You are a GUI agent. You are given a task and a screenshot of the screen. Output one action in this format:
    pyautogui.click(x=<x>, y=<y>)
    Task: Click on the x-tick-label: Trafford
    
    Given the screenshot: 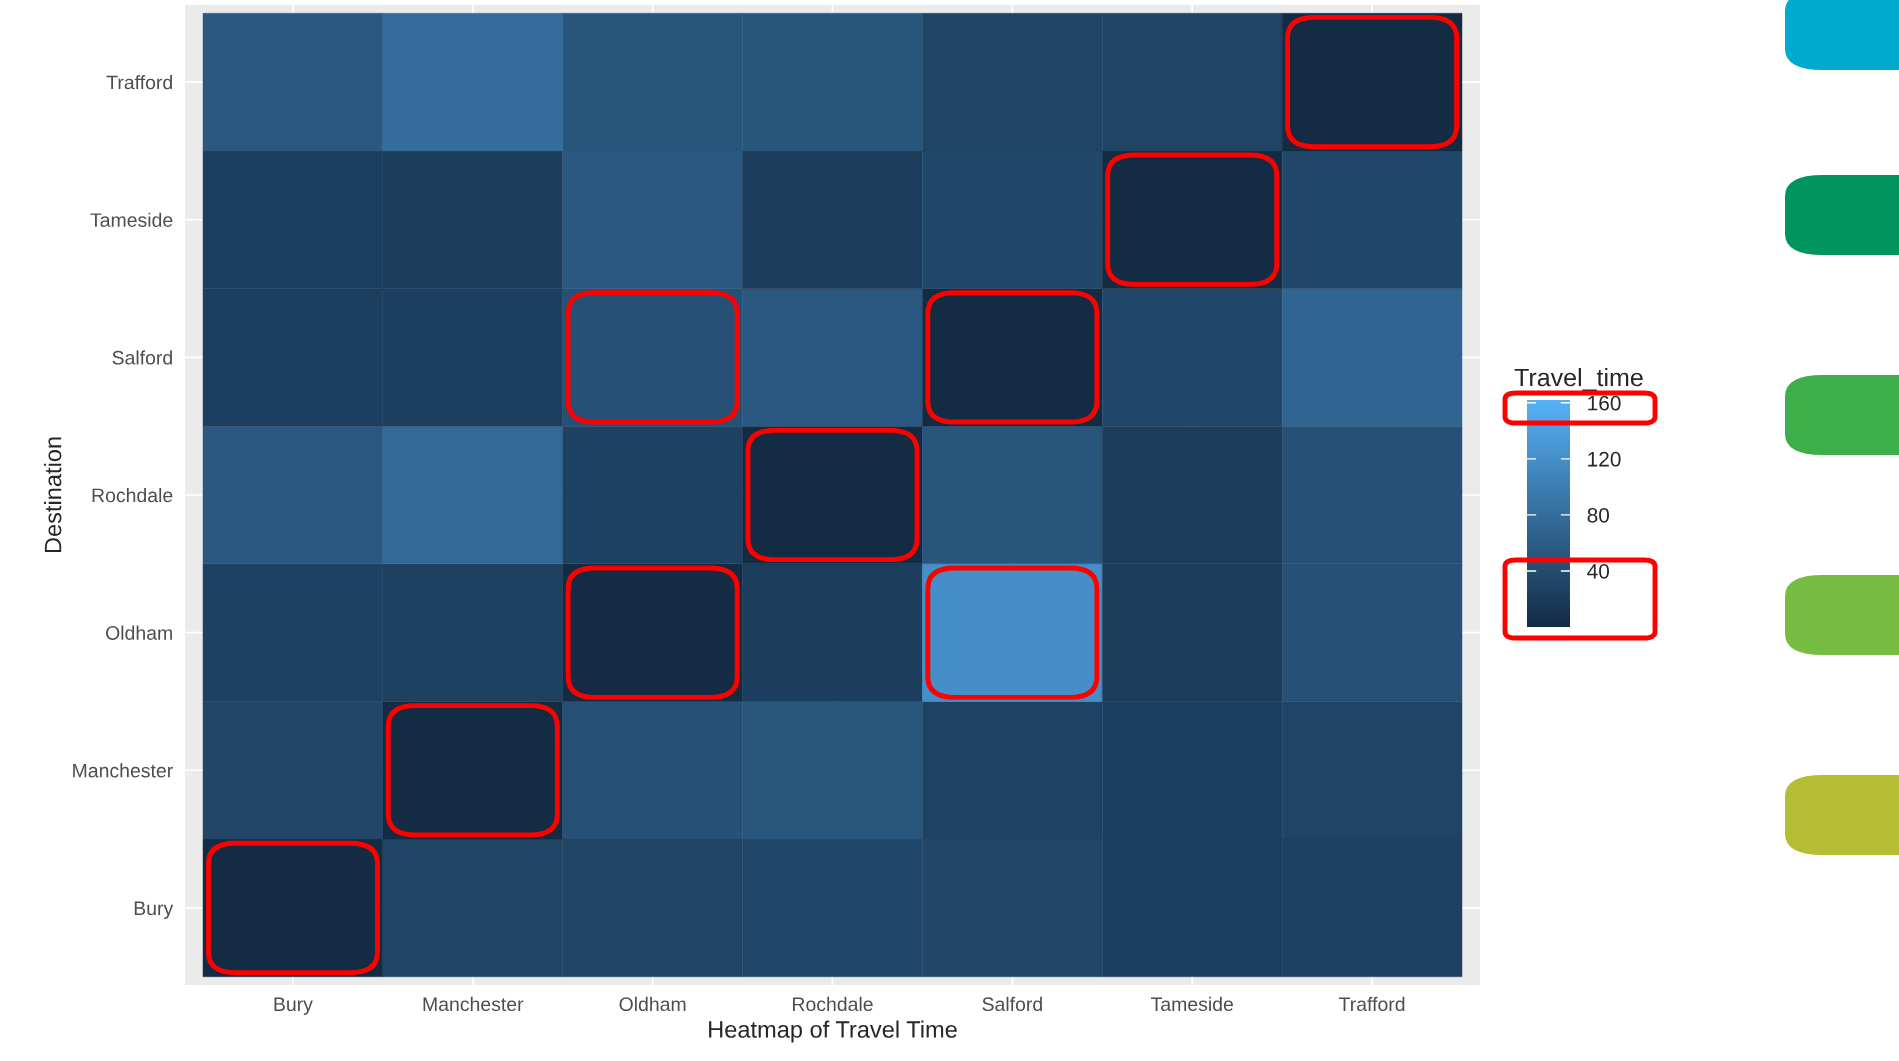 What is the action you would take?
    pyautogui.click(x=1372, y=1004)
    